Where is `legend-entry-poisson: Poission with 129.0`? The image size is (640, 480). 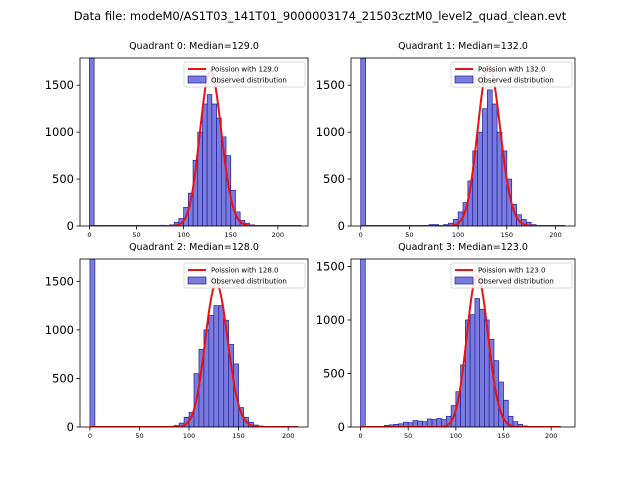
legend-entry-poisson: Poission with 129.0 is located at coordinates (245, 70).